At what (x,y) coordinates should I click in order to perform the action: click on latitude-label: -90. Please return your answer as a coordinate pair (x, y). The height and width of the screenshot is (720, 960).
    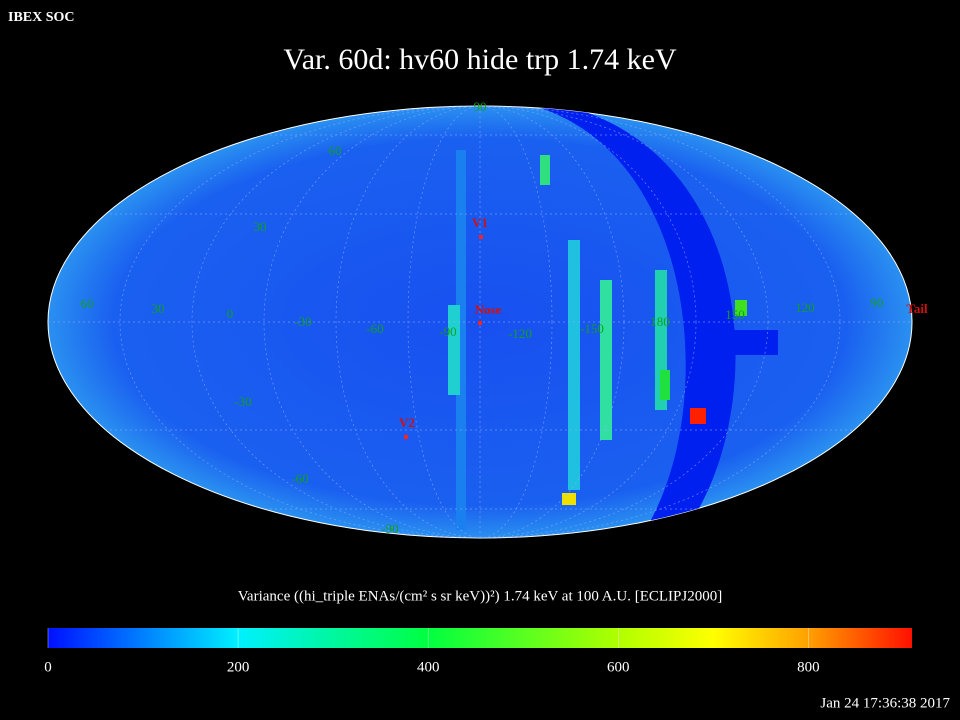
    Looking at the image, I should click on (389, 528).